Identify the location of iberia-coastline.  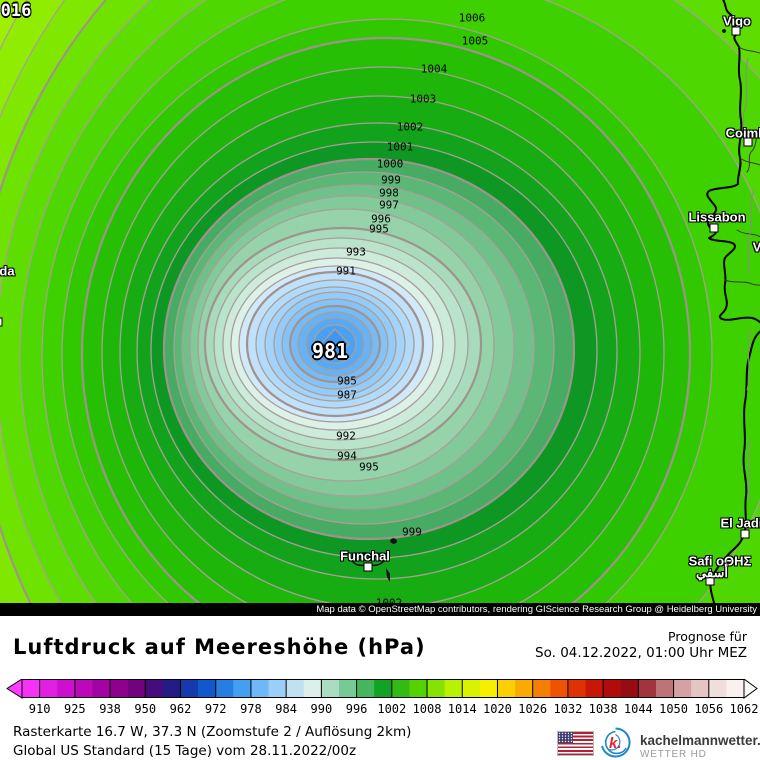
(733, 162).